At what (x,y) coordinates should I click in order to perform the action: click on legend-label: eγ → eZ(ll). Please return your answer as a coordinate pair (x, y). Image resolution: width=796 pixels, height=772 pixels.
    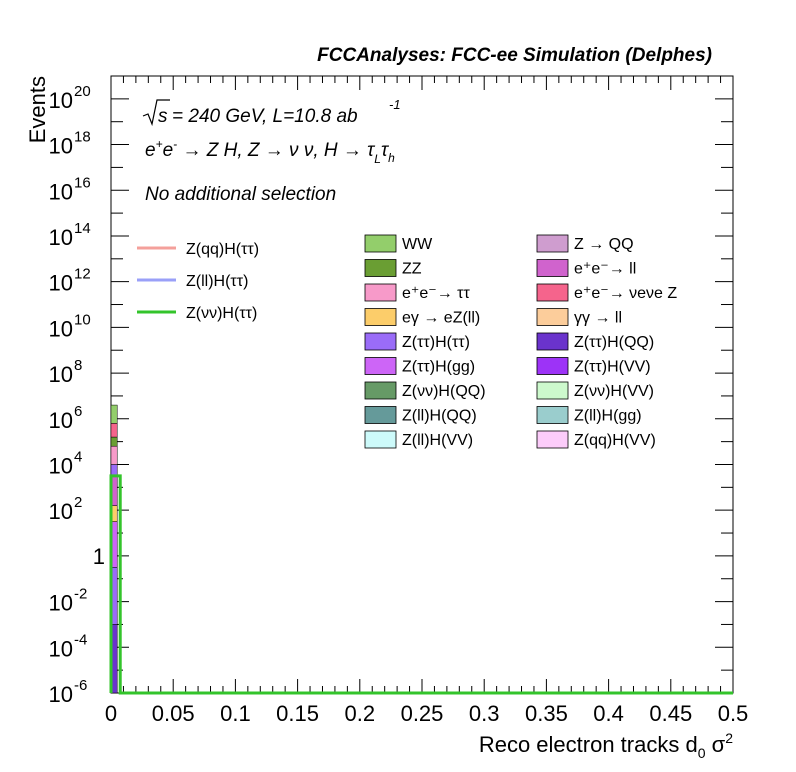
    Looking at the image, I should click on (441, 318).